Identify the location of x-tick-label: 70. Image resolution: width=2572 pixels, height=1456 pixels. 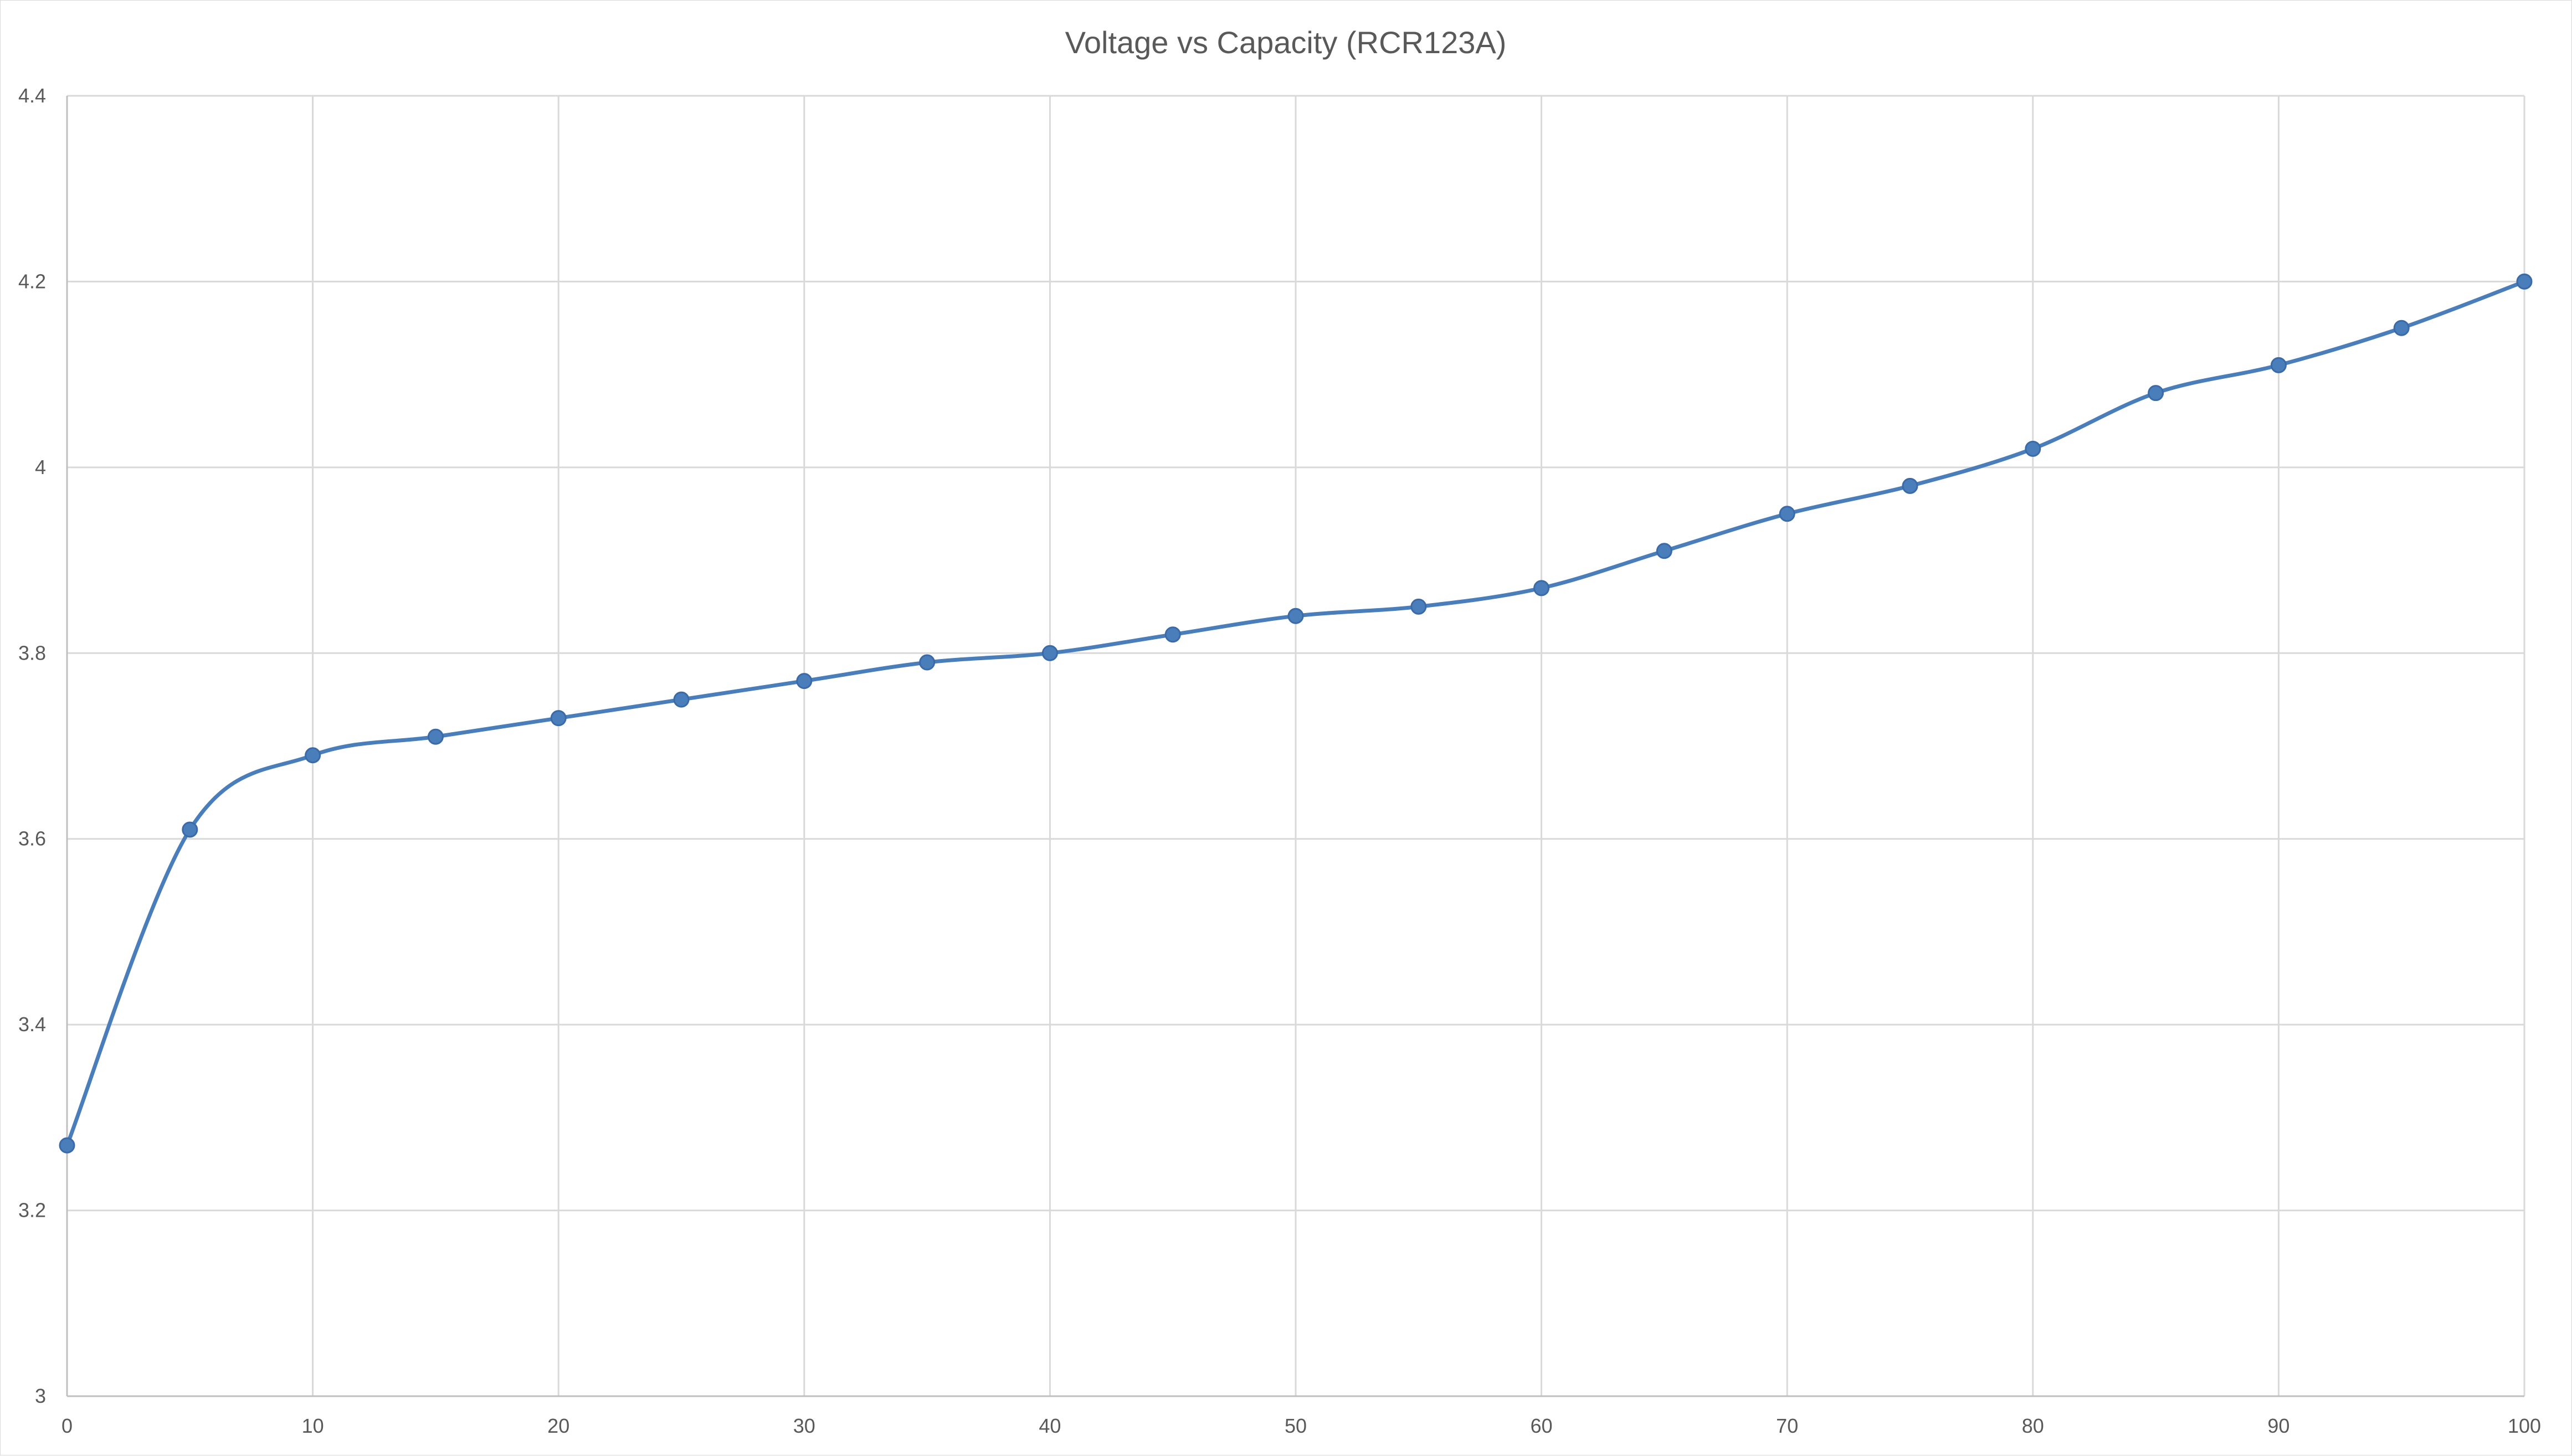
(1787, 1425).